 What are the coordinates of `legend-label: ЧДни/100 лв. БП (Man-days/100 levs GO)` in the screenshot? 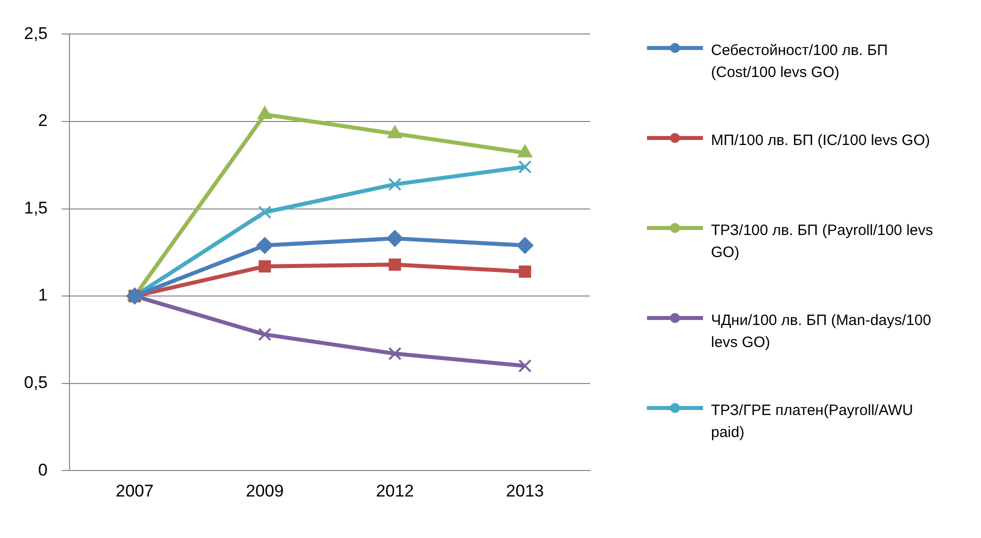 It's located at (821, 332).